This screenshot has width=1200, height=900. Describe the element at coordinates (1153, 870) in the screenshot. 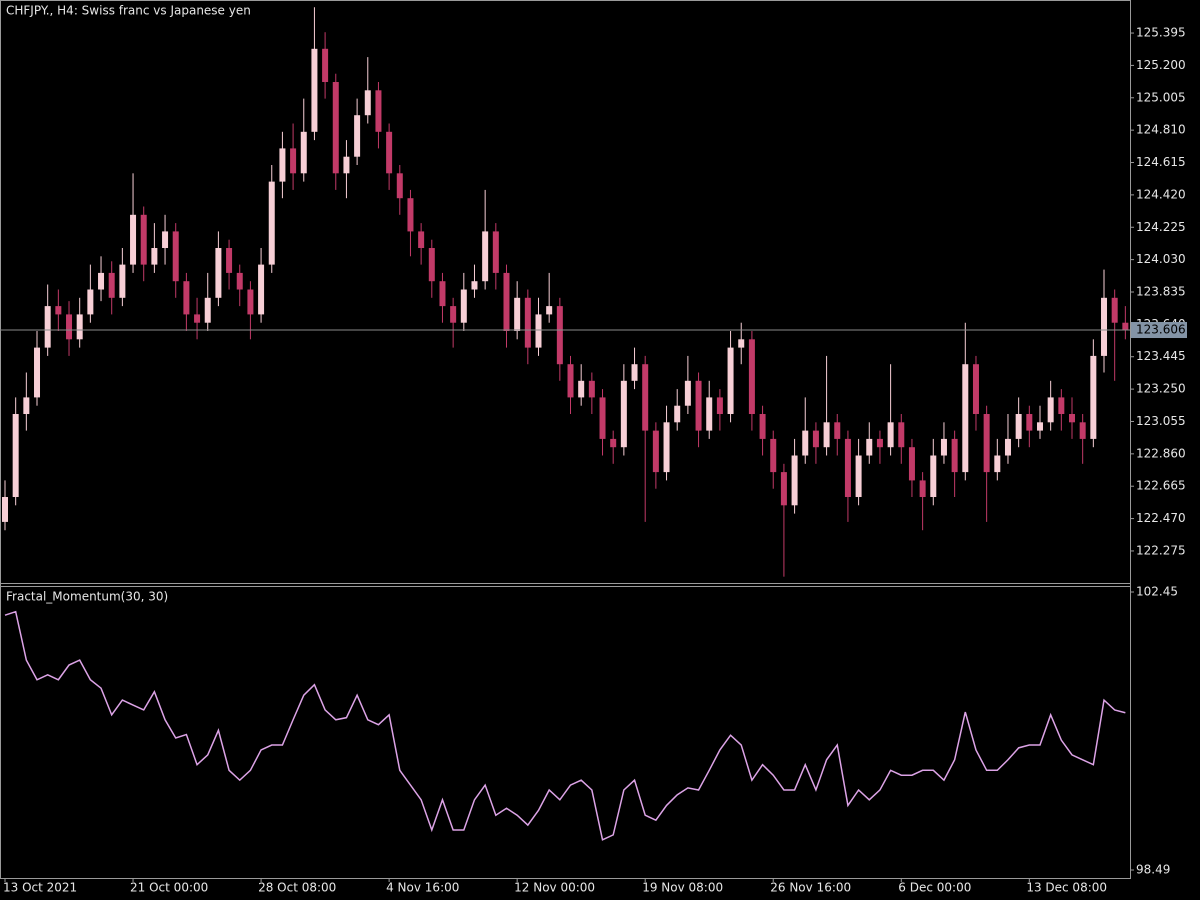

I see `y-tick-label: 98.49` at that location.